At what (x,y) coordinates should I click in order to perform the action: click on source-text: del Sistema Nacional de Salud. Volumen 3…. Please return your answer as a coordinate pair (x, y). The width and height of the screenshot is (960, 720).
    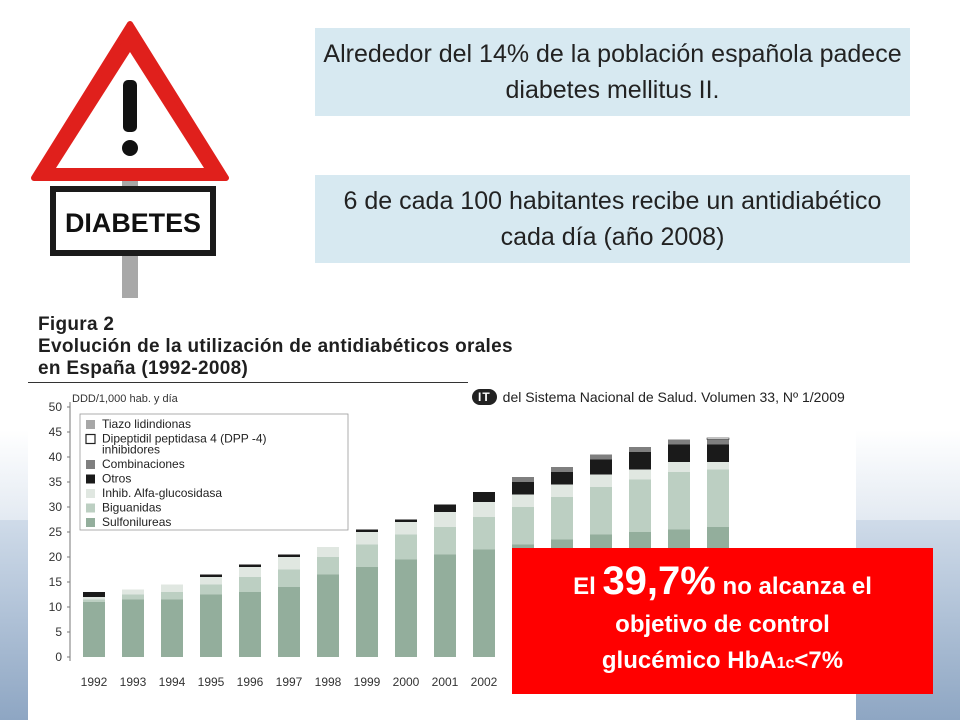
    Looking at the image, I should click on (673, 397).